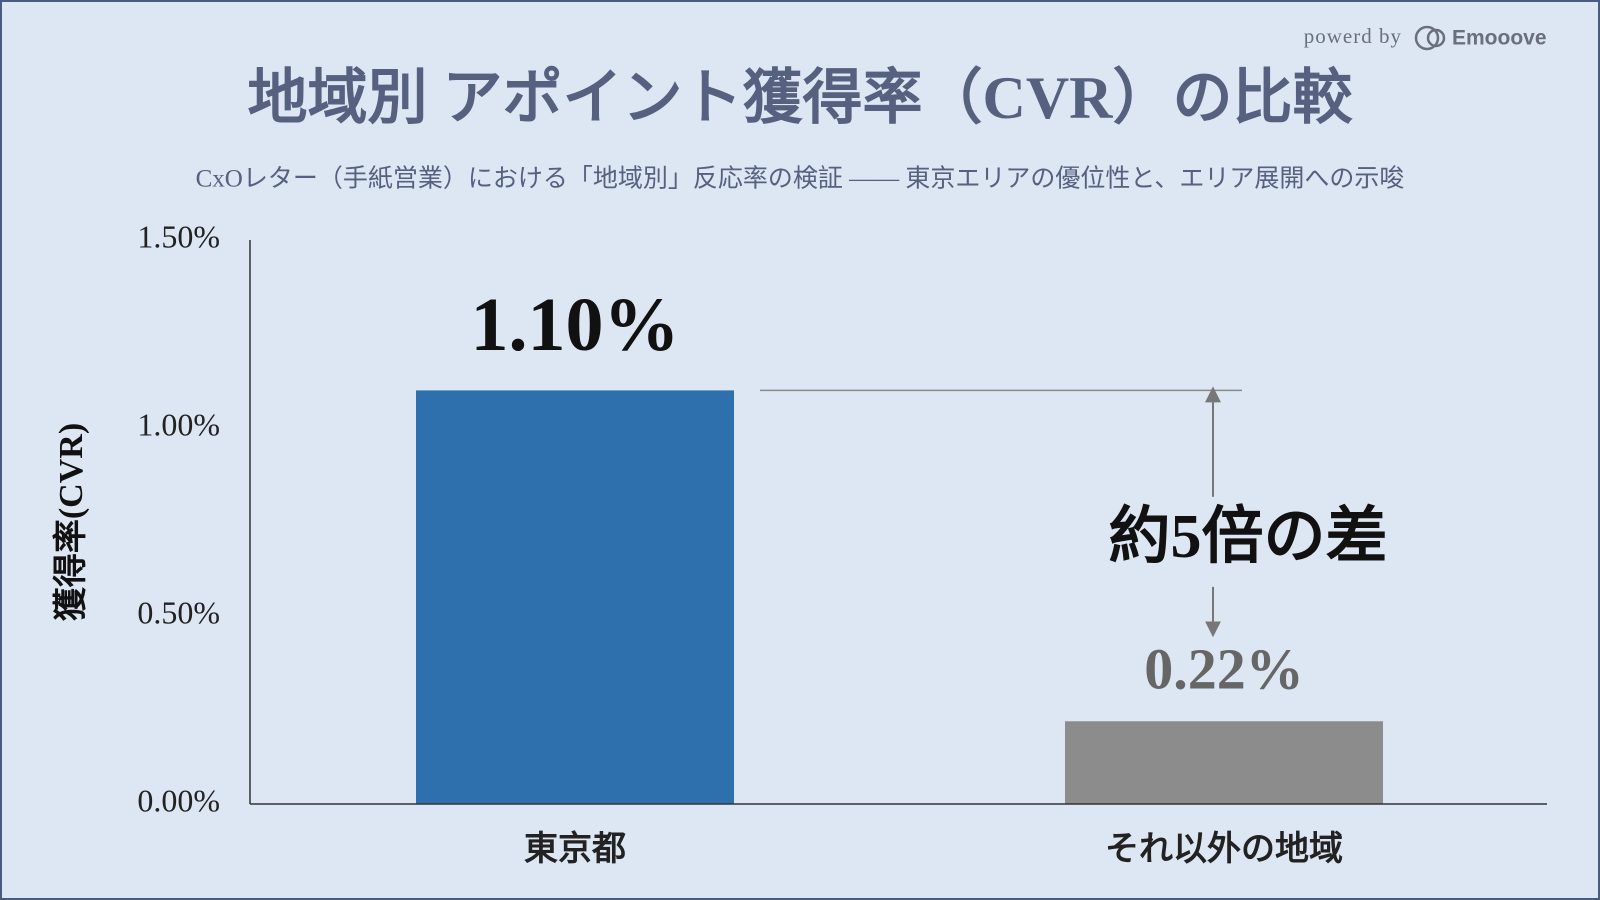 Image resolution: width=1600 pixels, height=900 pixels. I want to click on chart-title: 地域別 アポイント獲得率（CVR）の比較, so click(801, 97).